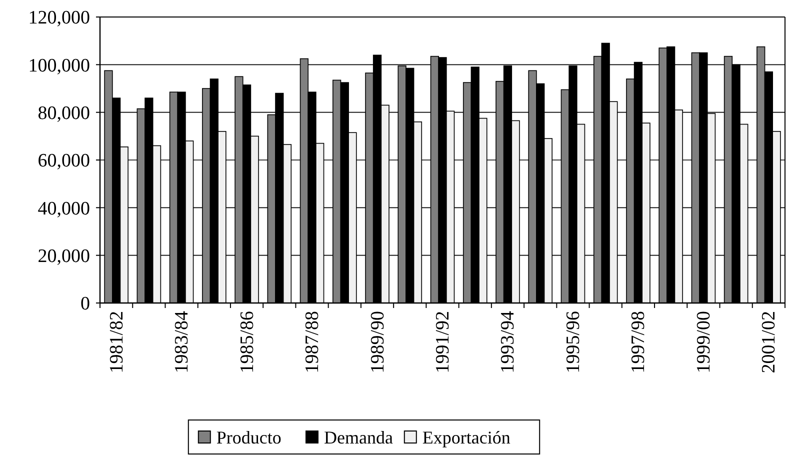  Describe the element at coordinates (249, 437) in the screenshot. I see `legend-label: Producto` at that location.